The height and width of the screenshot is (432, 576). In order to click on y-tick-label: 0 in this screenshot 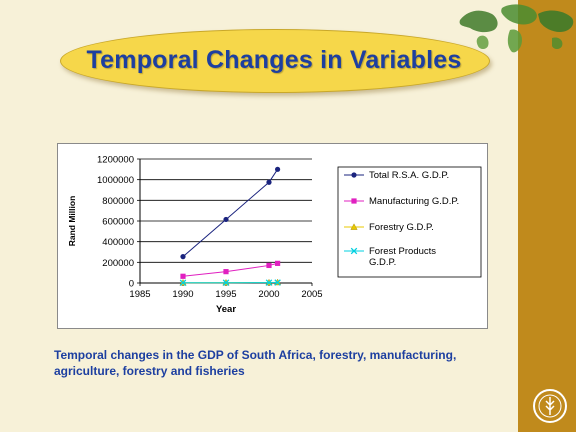, I will do `click(131, 284)`.